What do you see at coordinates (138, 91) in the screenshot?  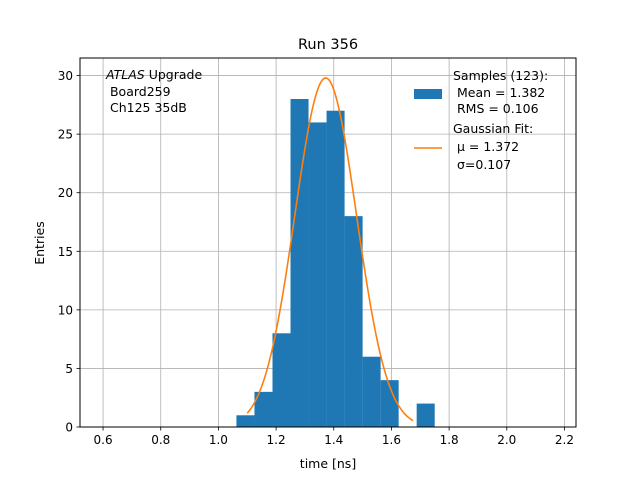 I see `annotation-board: Board259` at bounding box center [138, 91].